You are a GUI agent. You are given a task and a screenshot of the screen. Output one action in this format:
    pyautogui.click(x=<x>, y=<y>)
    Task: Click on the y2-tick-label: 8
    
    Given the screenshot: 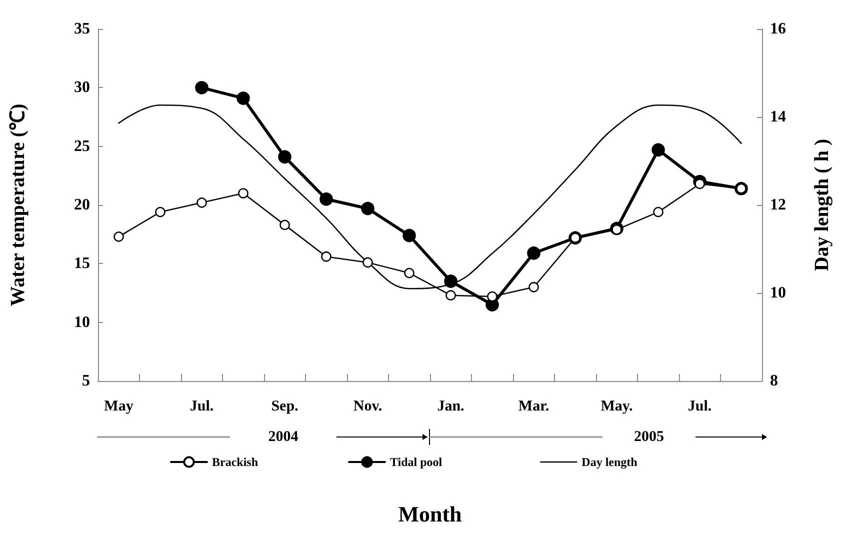 What is the action you would take?
    pyautogui.click(x=774, y=381)
    